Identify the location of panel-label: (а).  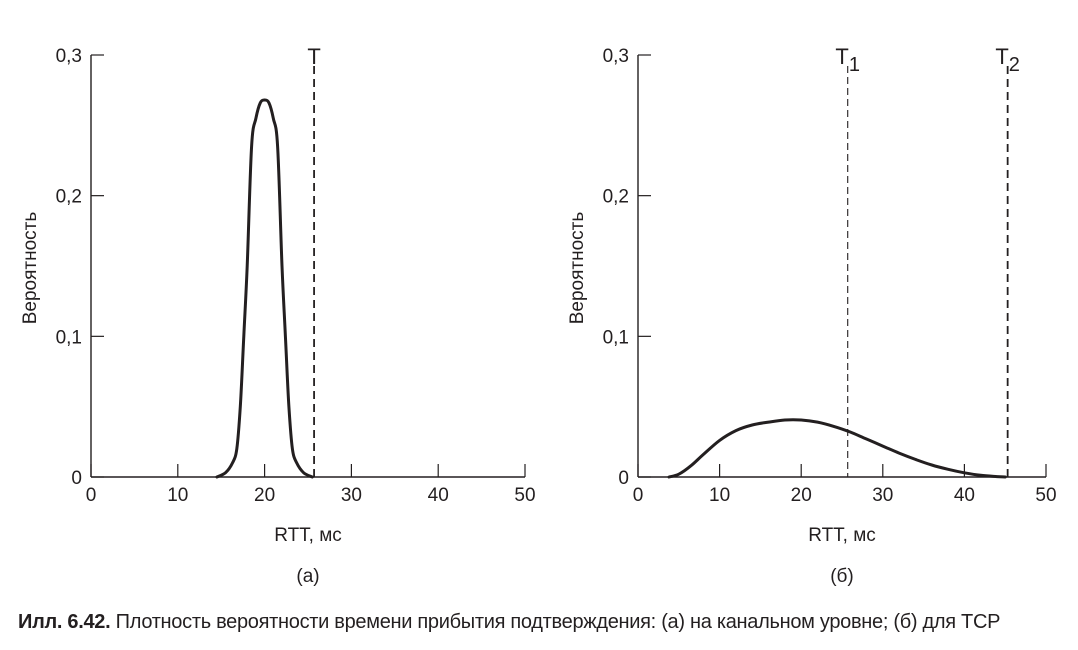
(307, 576).